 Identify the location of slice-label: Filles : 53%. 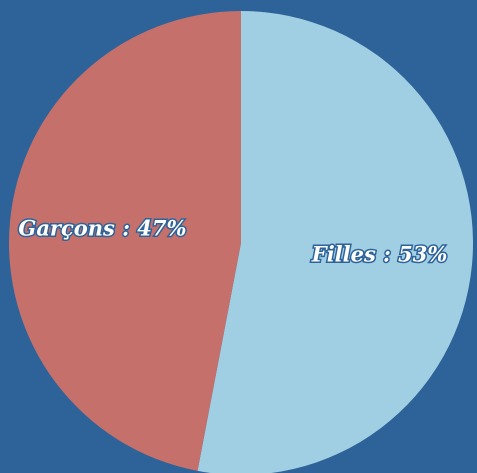
(379, 254).